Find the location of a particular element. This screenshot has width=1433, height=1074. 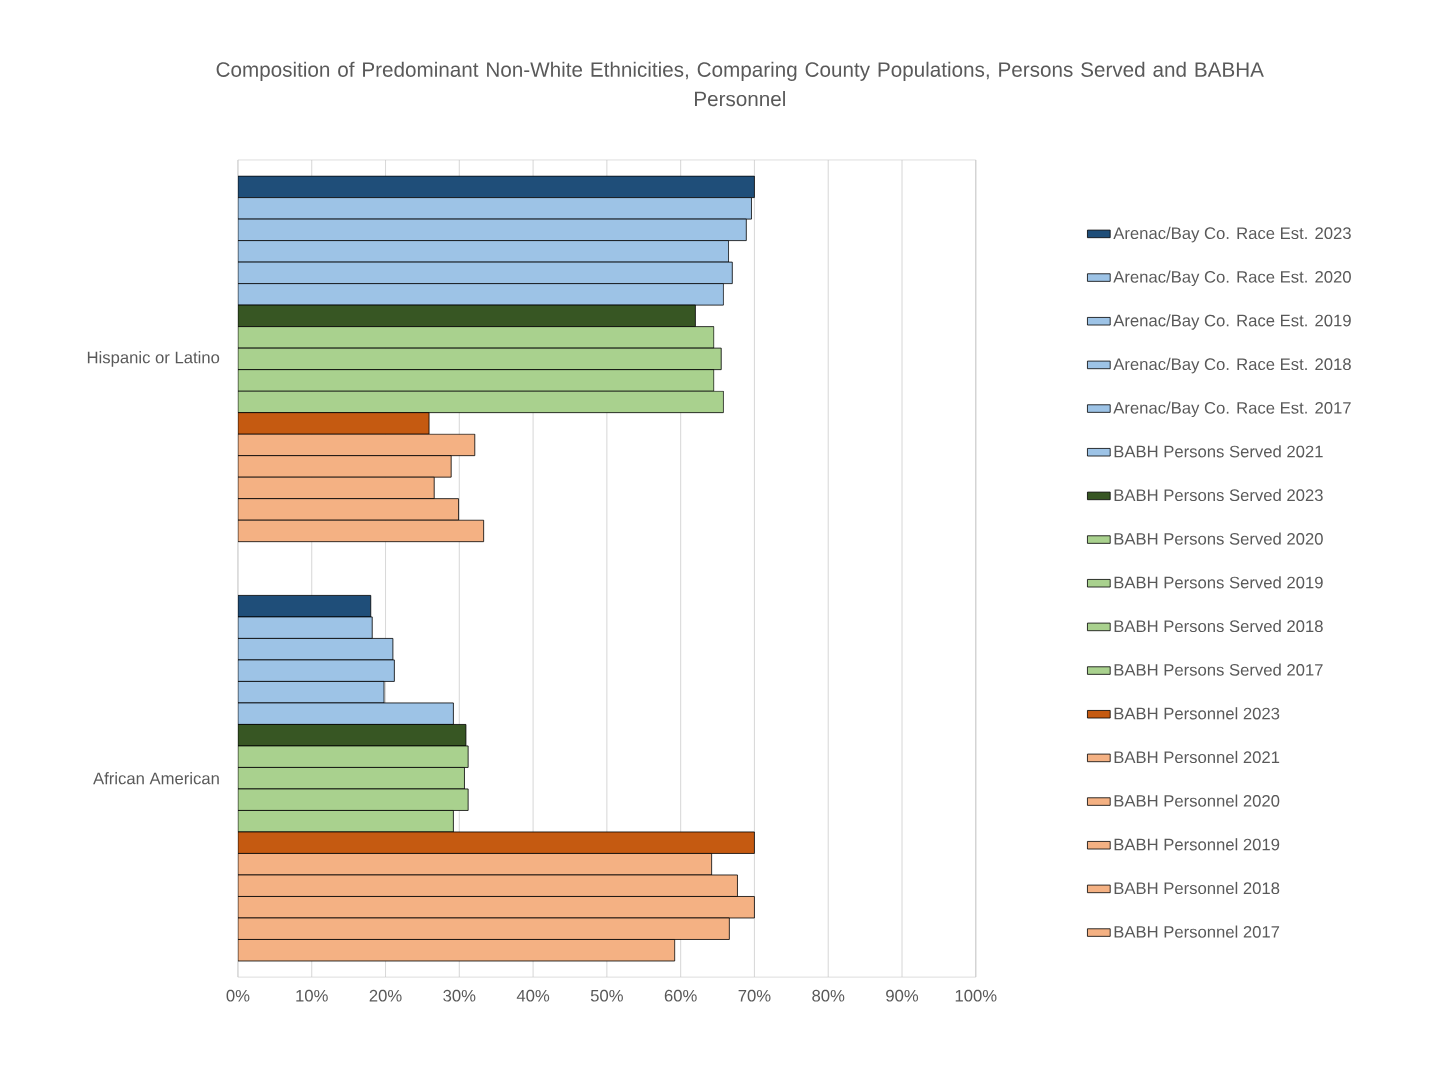

x-tick-label: 90% is located at coordinates (902, 995).